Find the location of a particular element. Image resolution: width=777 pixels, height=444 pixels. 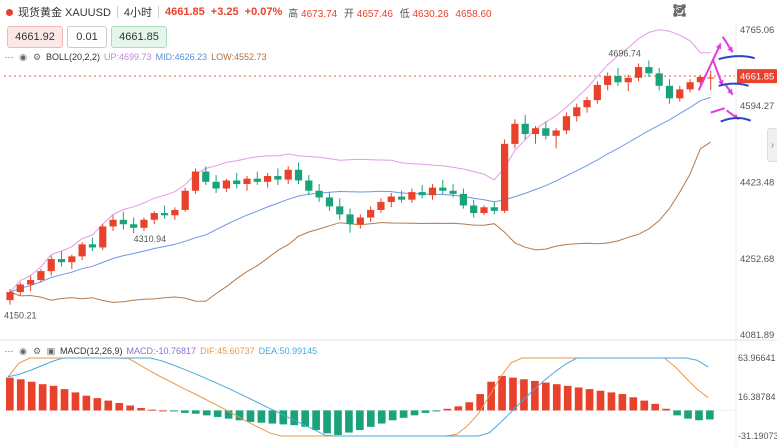

high-label: 高 is located at coordinates (293, 14).